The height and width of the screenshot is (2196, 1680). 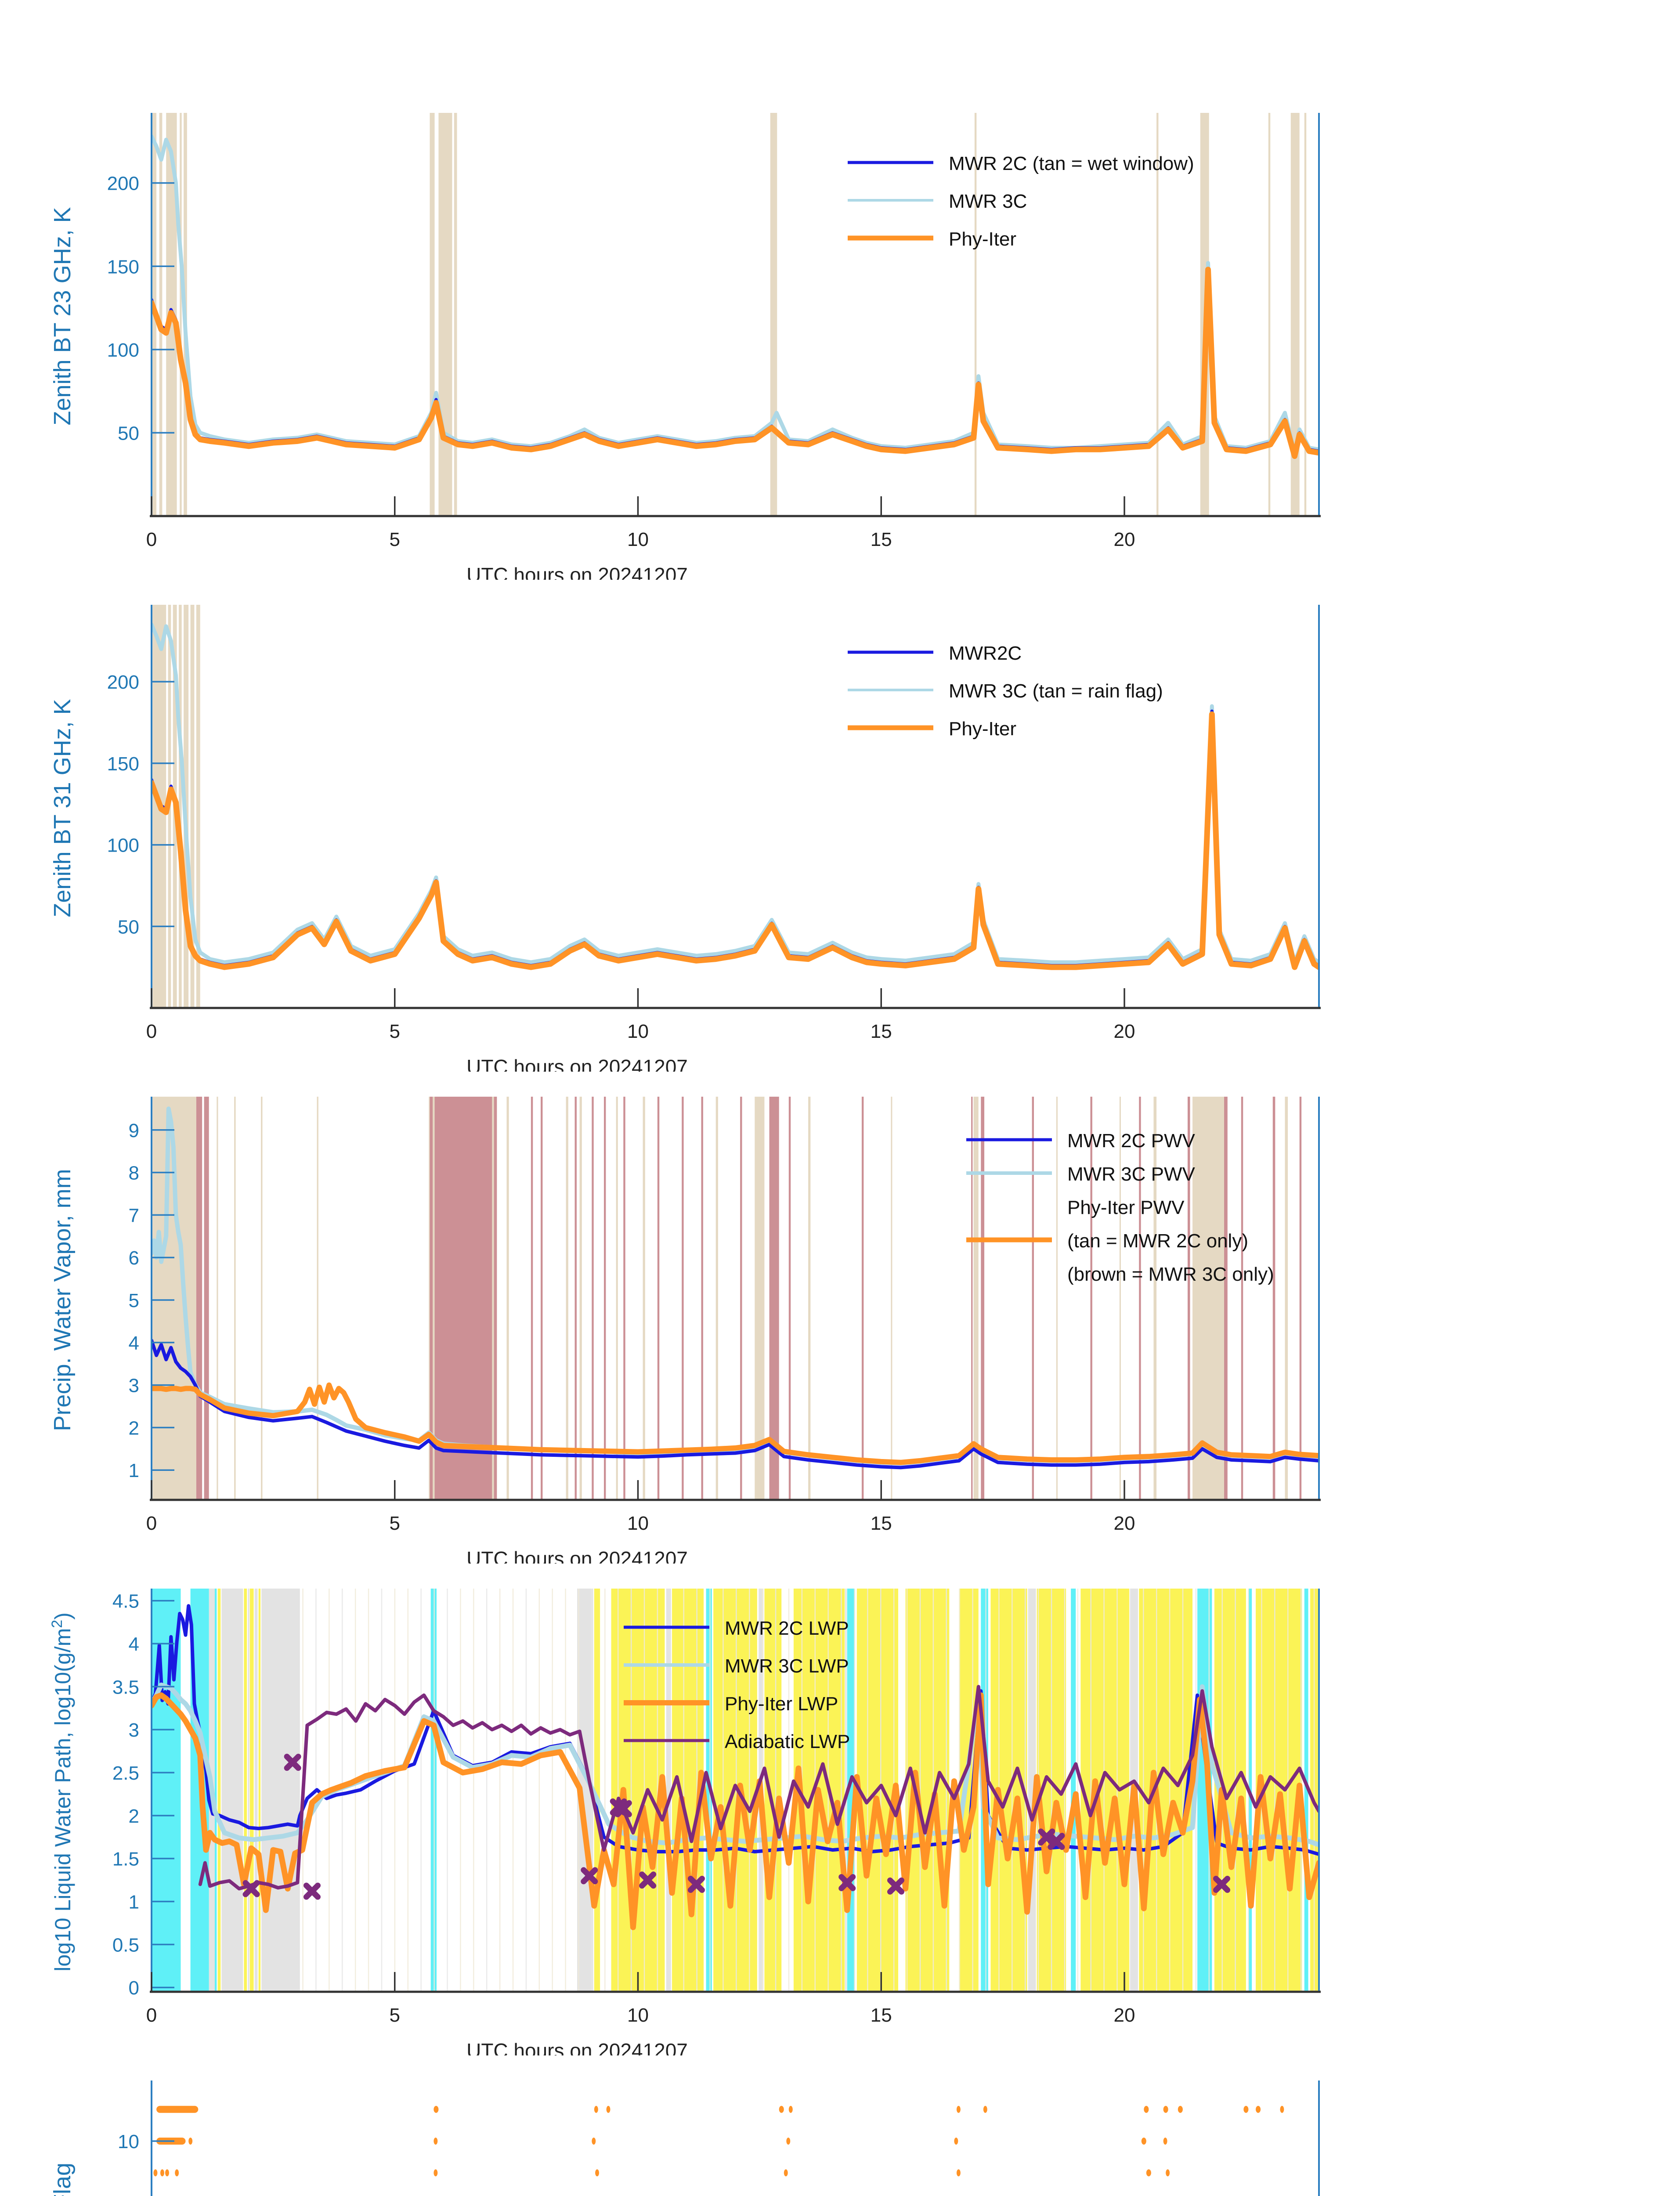 What do you see at coordinates (735, 1811) in the screenshot?
I see `series-phy-iter-lwp` at bounding box center [735, 1811].